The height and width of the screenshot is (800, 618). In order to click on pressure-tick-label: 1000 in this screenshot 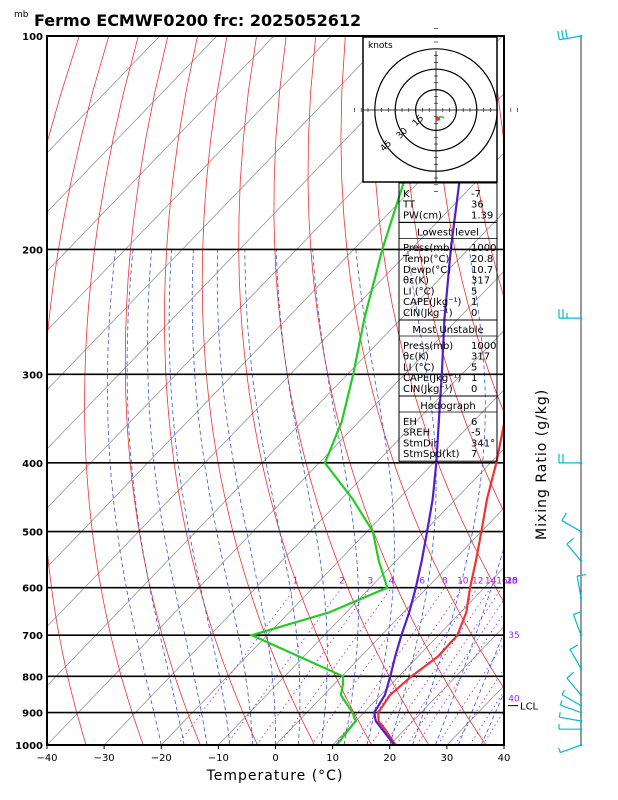, I will do `click(29, 746)`.